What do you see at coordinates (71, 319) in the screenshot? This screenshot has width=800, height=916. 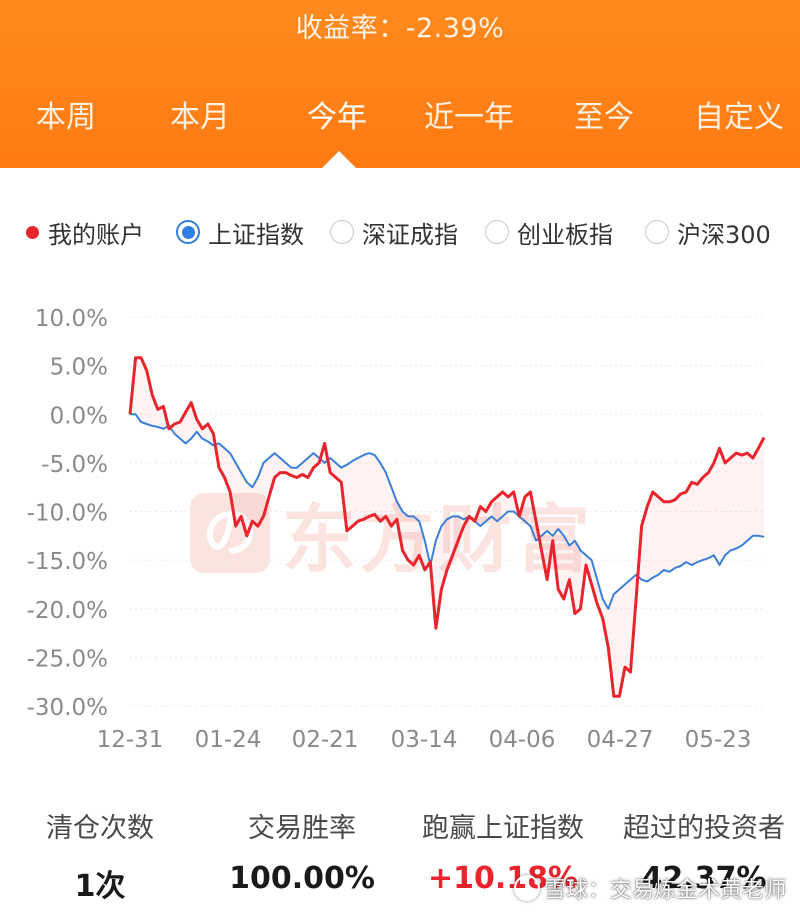 I see `y-tick-label: 10.0%` at bounding box center [71, 319].